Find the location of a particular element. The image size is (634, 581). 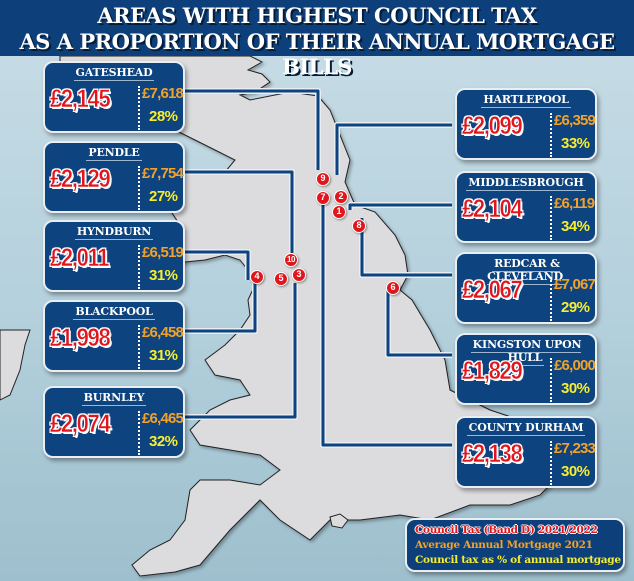

mortgage-value: £7,067 is located at coordinates (575, 284).